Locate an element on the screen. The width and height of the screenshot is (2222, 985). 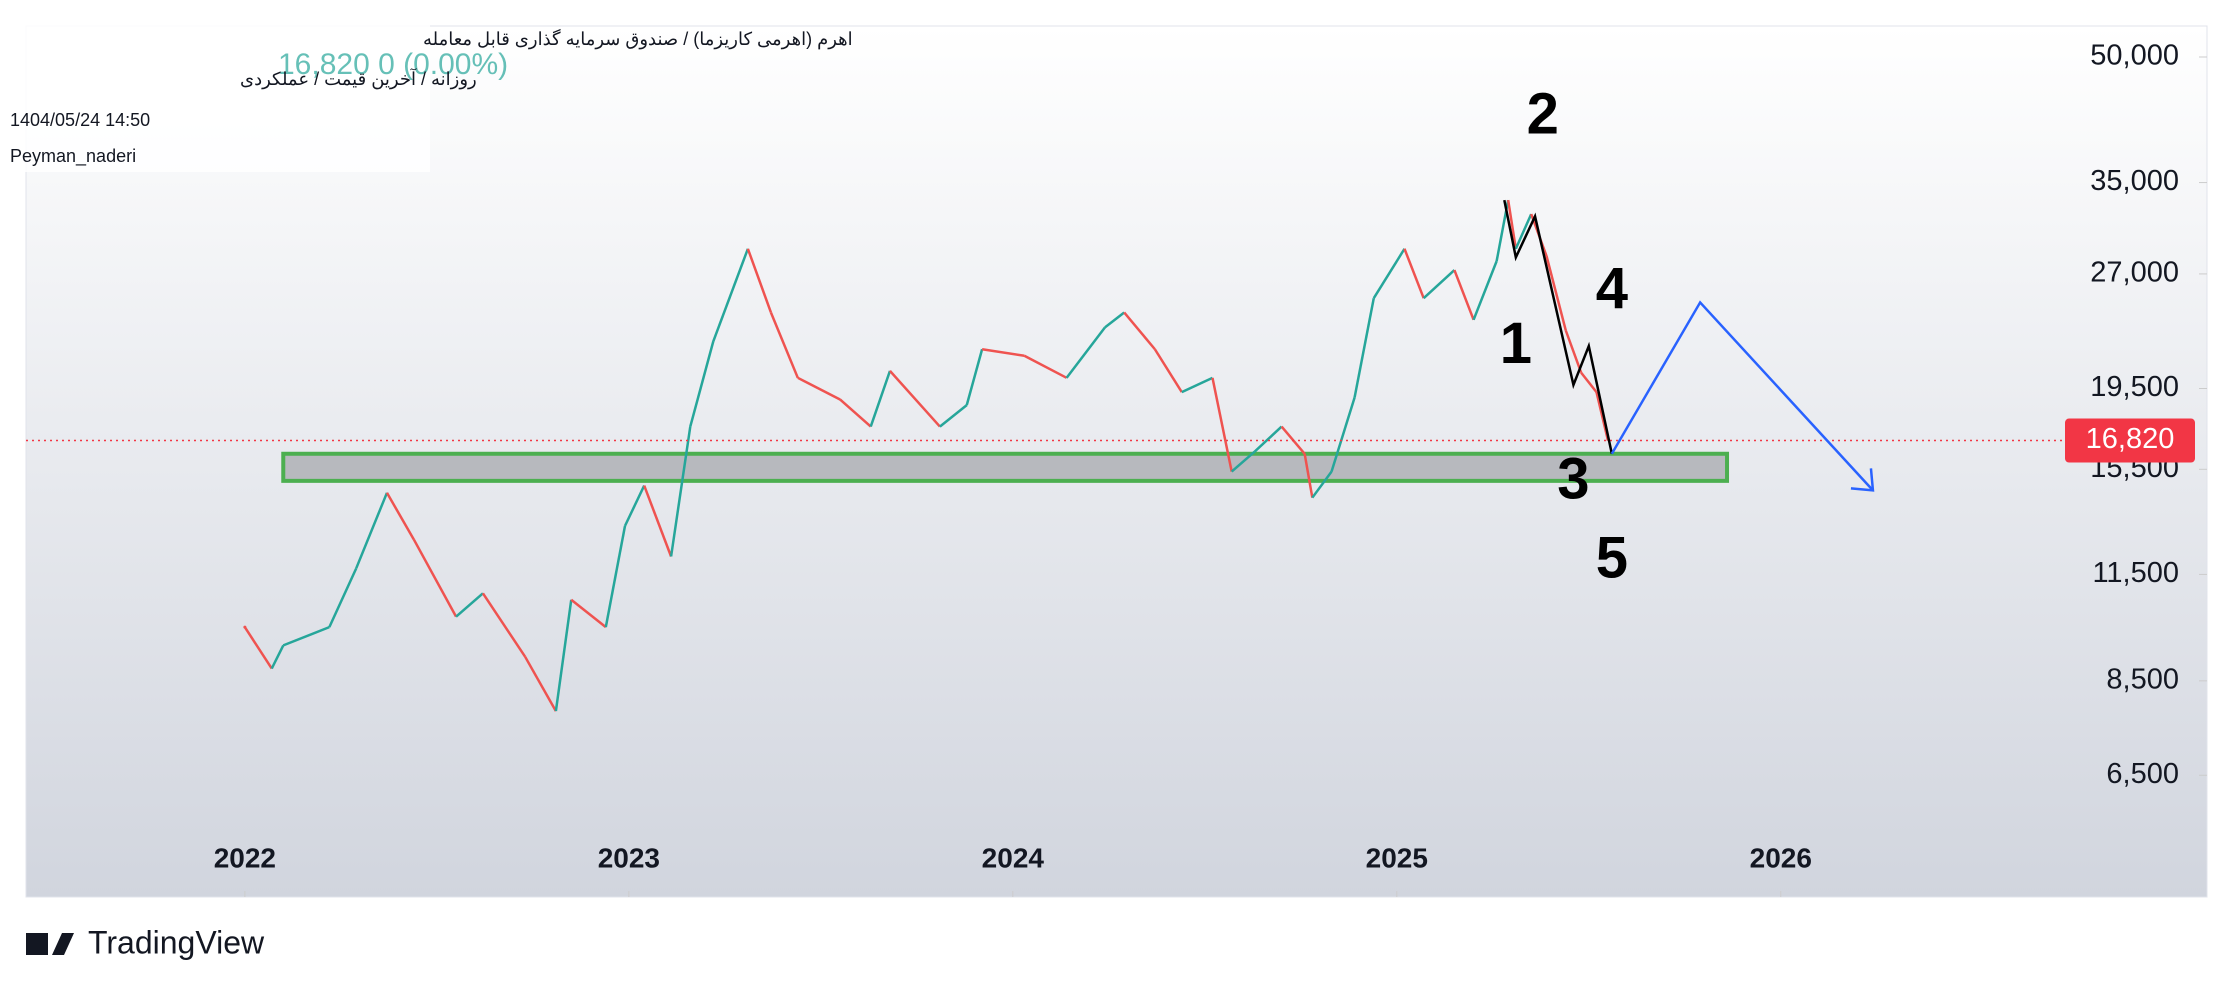
x-tick-label: 2024 is located at coordinates (1013, 857).